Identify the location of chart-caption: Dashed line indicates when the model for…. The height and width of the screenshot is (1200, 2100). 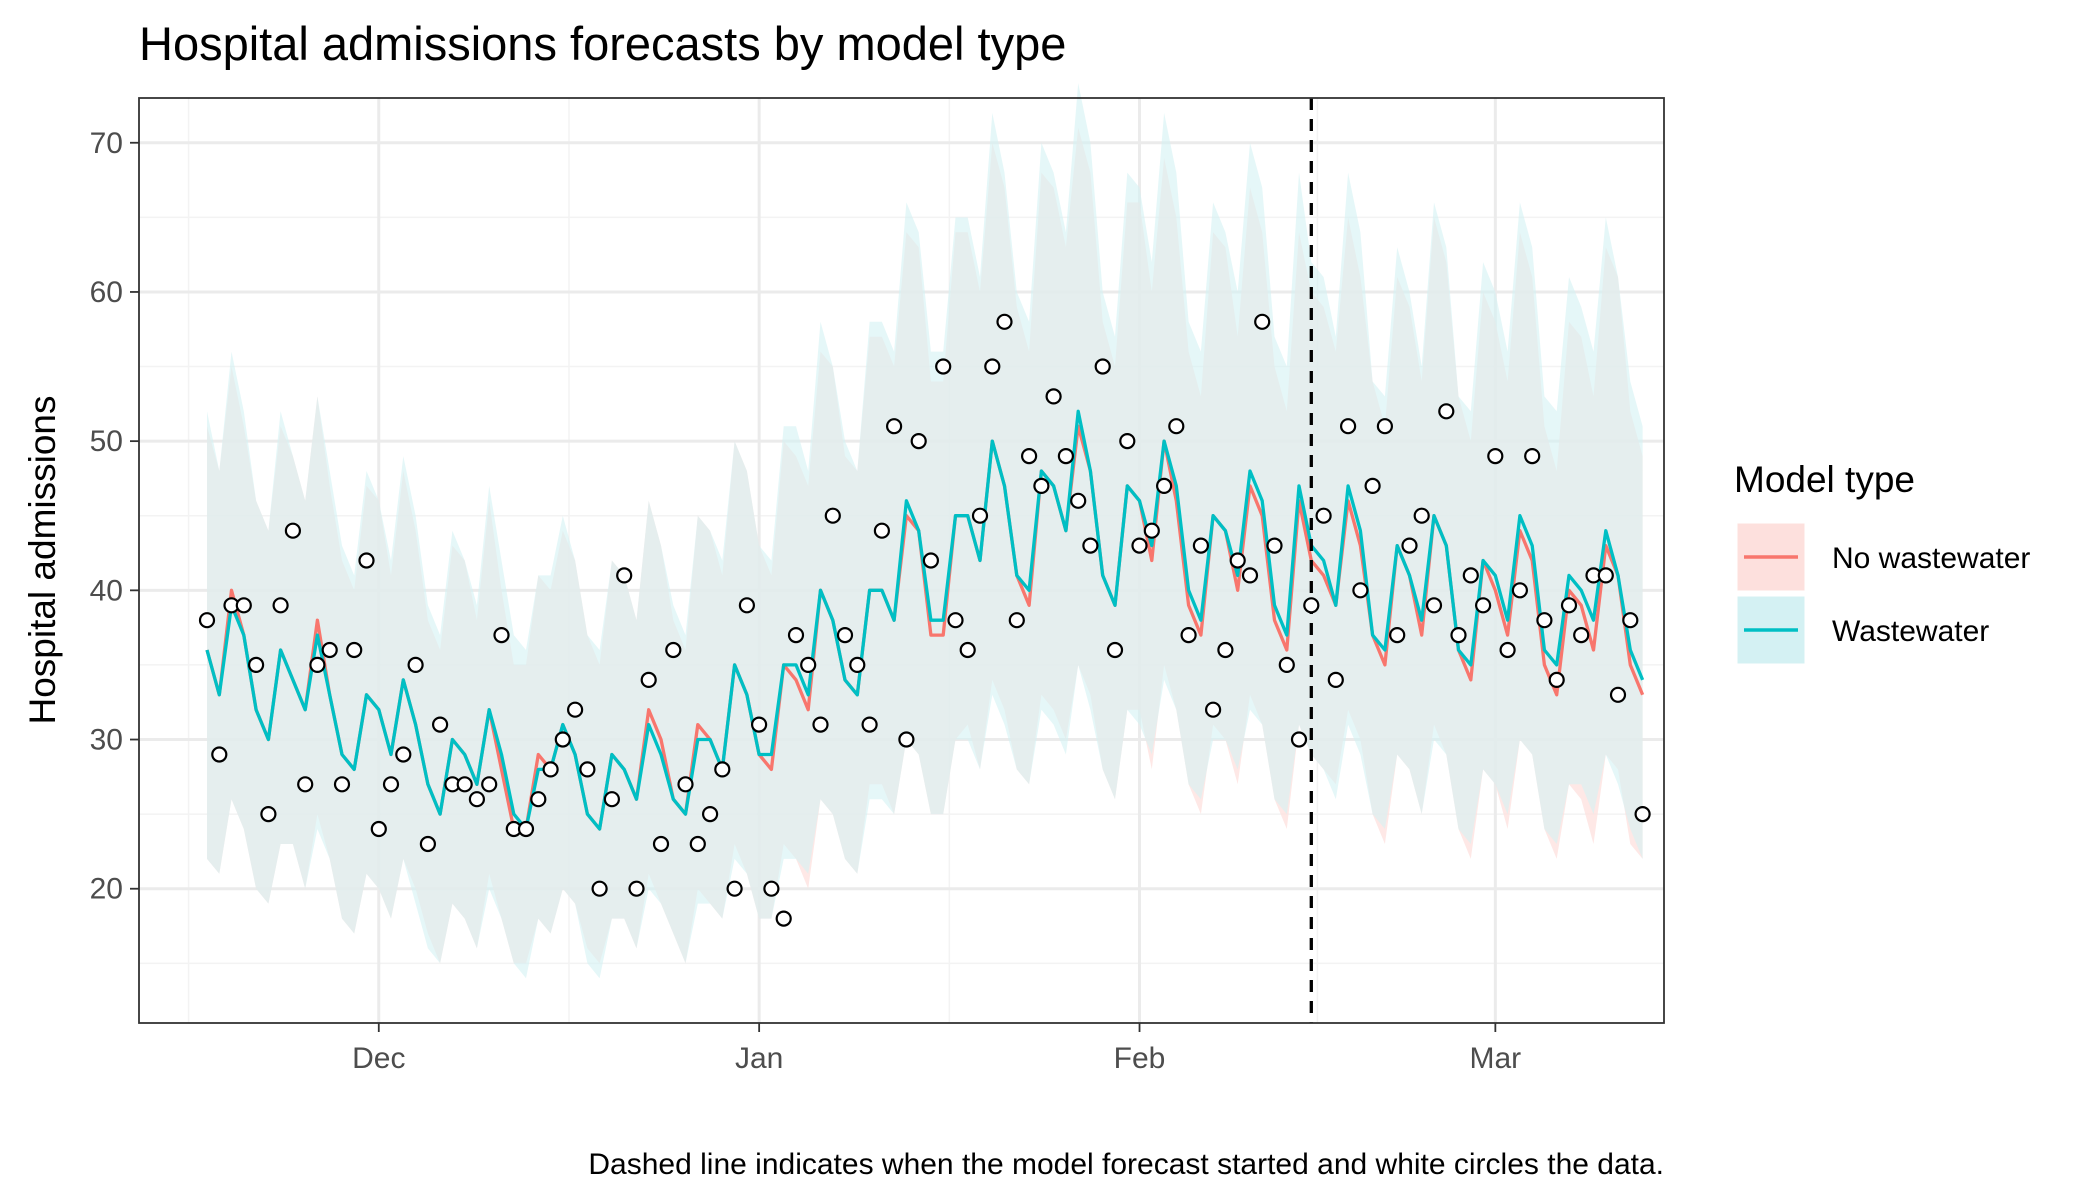
(1126, 1164).